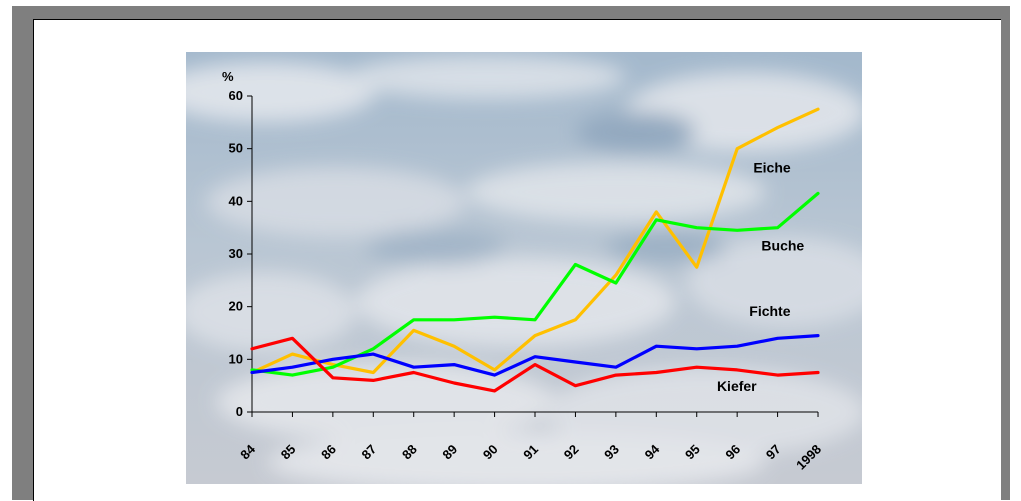  Describe the element at coordinates (228, 76) in the screenshot. I see `y-axis-label: %` at that location.